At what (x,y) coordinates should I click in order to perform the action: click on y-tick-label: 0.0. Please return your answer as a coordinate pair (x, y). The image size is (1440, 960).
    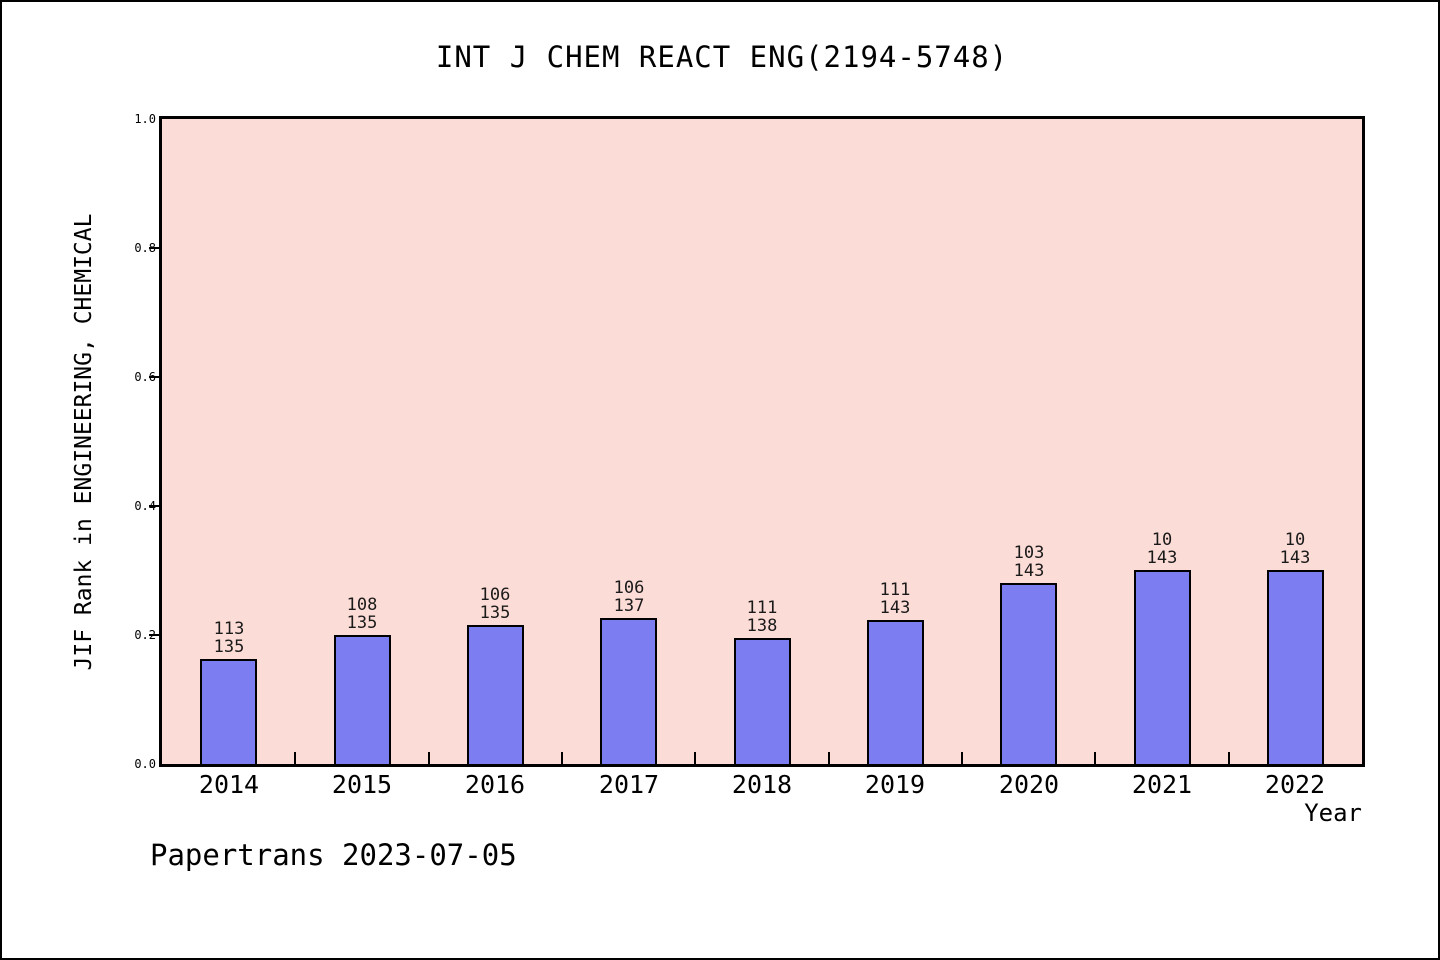
    Looking at the image, I should click on (145, 764).